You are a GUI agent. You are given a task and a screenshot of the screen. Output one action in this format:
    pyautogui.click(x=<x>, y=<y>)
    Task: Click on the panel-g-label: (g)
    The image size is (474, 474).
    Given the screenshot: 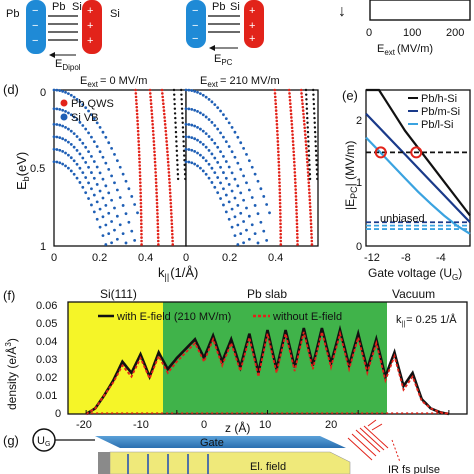 What is the action you would take?
    pyautogui.click(x=11, y=440)
    